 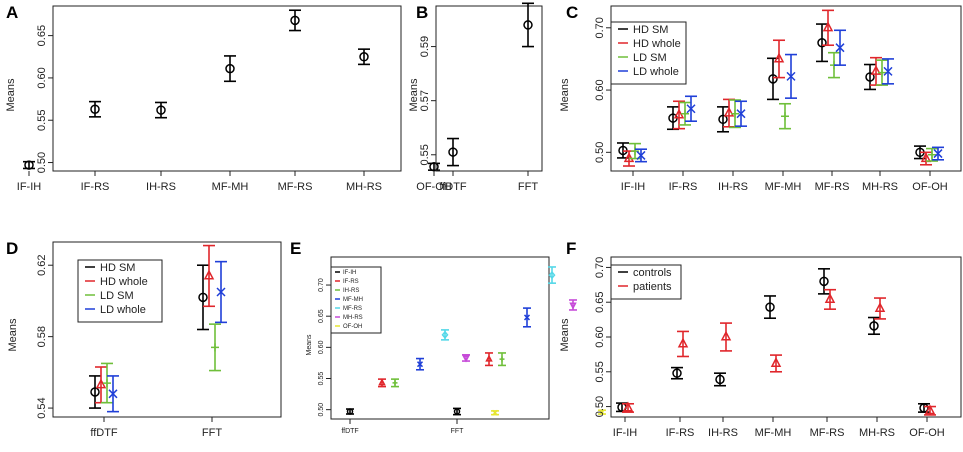 I want to click on panel-e-legend-item: MH-RS, so click(x=353, y=318).